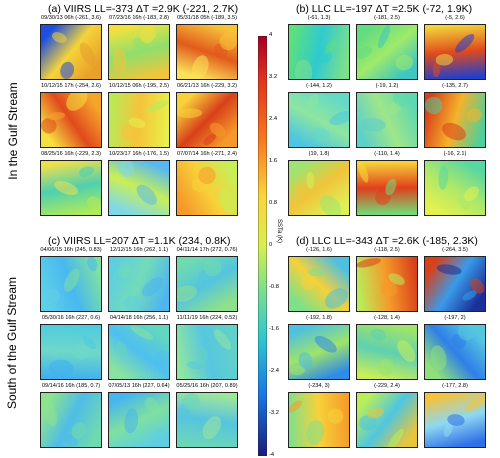 This screenshot has height=458, width=500. I want to click on colorbar-label: SSTa (K), so click(279, 231).